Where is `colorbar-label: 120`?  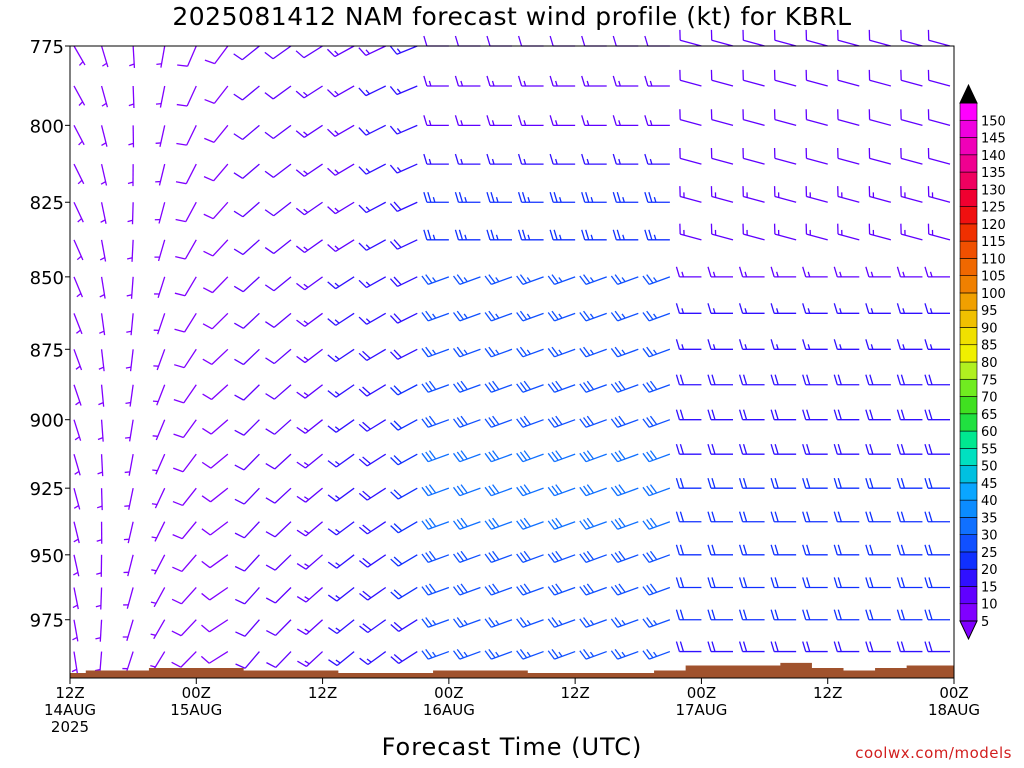 colorbar-label: 120 is located at coordinates (993, 225).